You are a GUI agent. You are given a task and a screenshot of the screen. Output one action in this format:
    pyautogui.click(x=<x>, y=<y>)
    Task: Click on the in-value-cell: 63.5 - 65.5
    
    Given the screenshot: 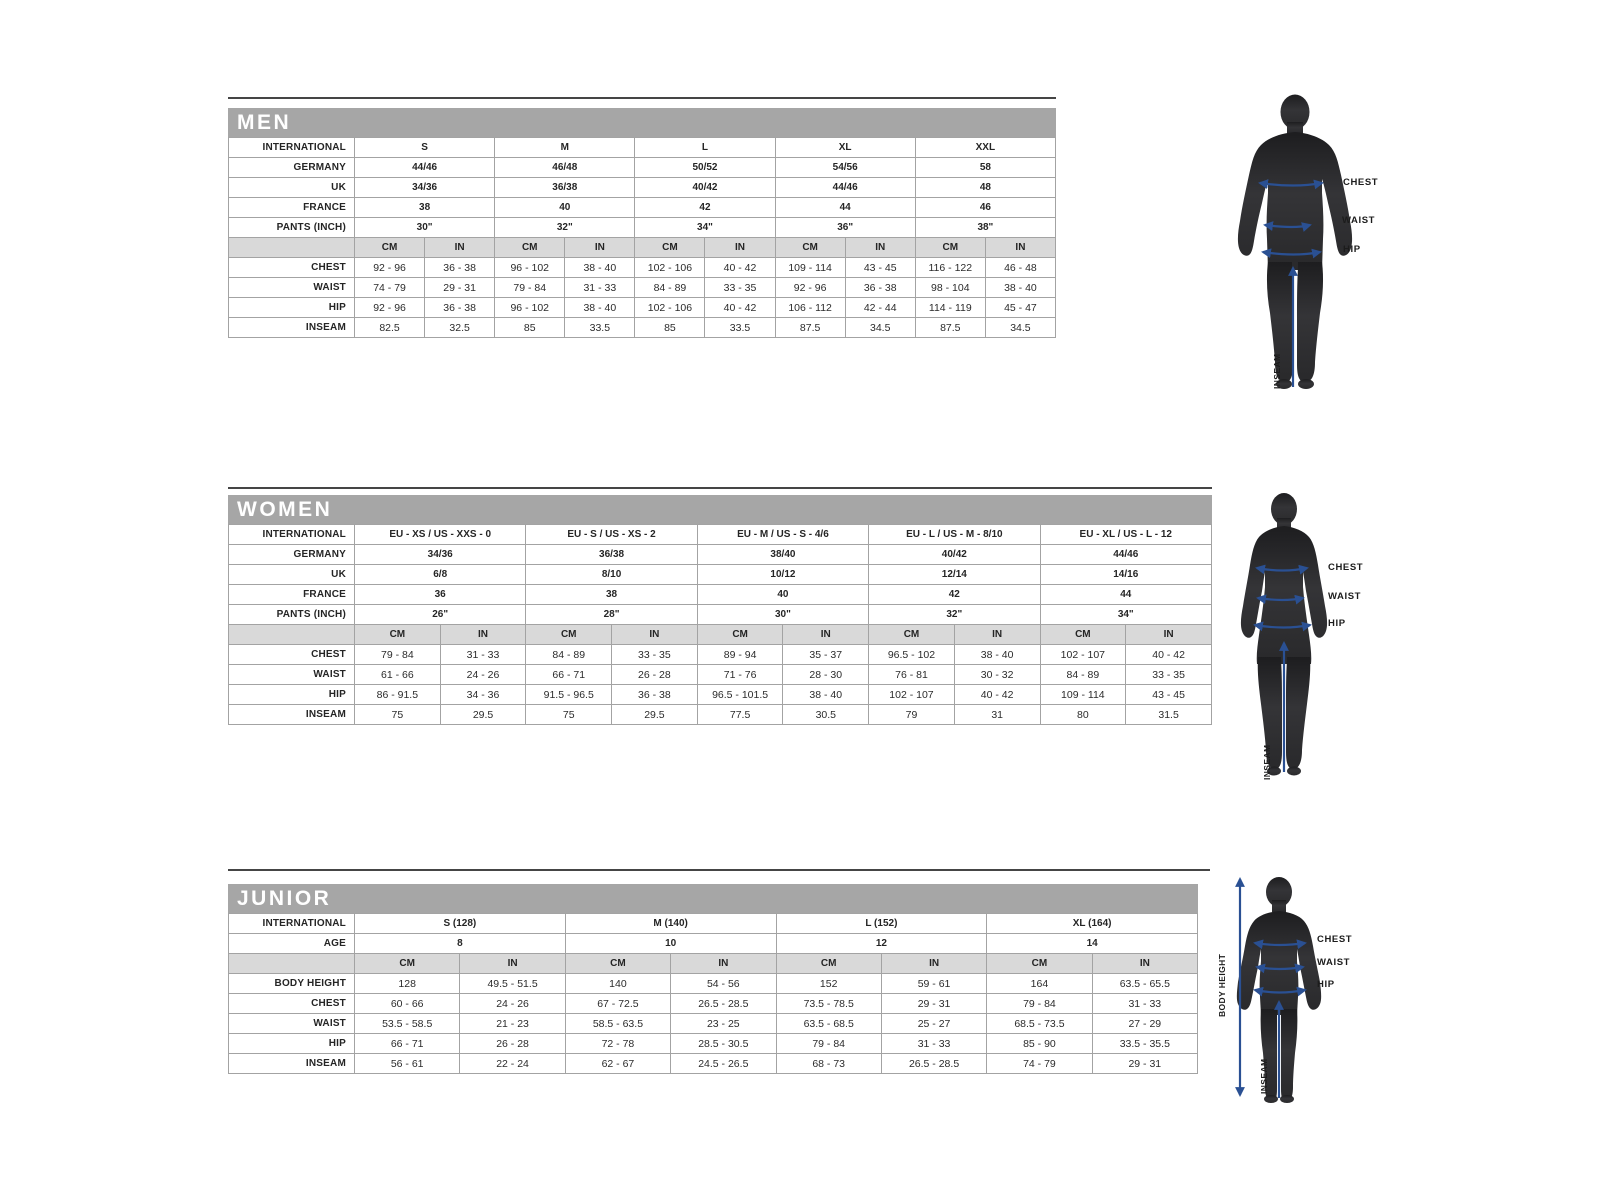 What is the action you would take?
    pyautogui.click(x=1145, y=983)
    